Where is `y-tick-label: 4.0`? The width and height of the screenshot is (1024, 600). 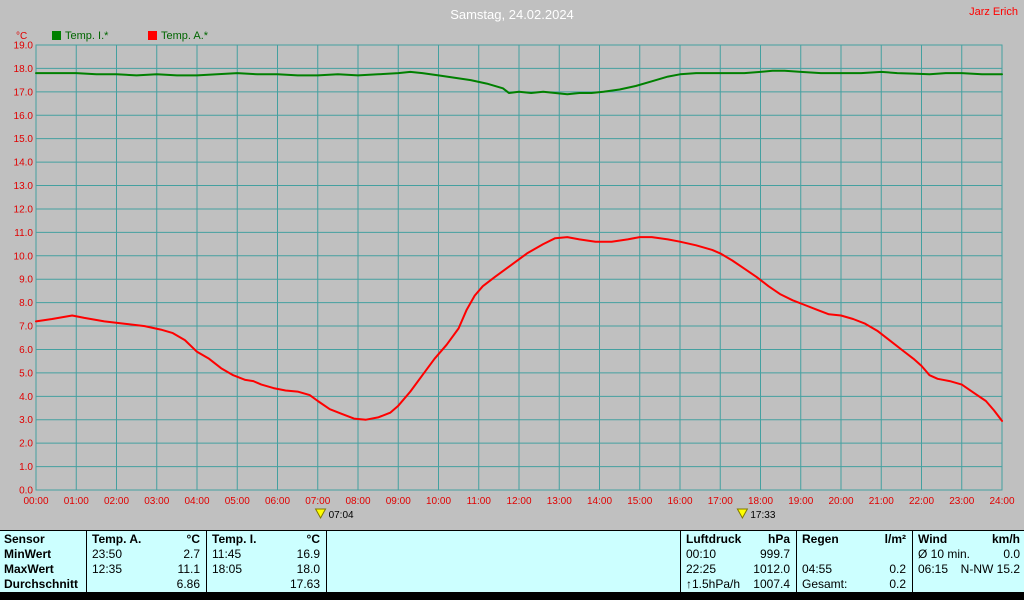 y-tick-label: 4.0 is located at coordinates (26, 397).